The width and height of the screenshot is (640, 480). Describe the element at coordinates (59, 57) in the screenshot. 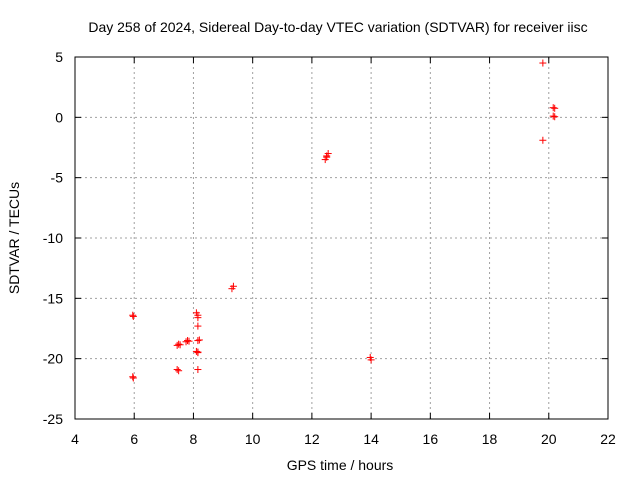

I see `y-tick-label: 5` at that location.